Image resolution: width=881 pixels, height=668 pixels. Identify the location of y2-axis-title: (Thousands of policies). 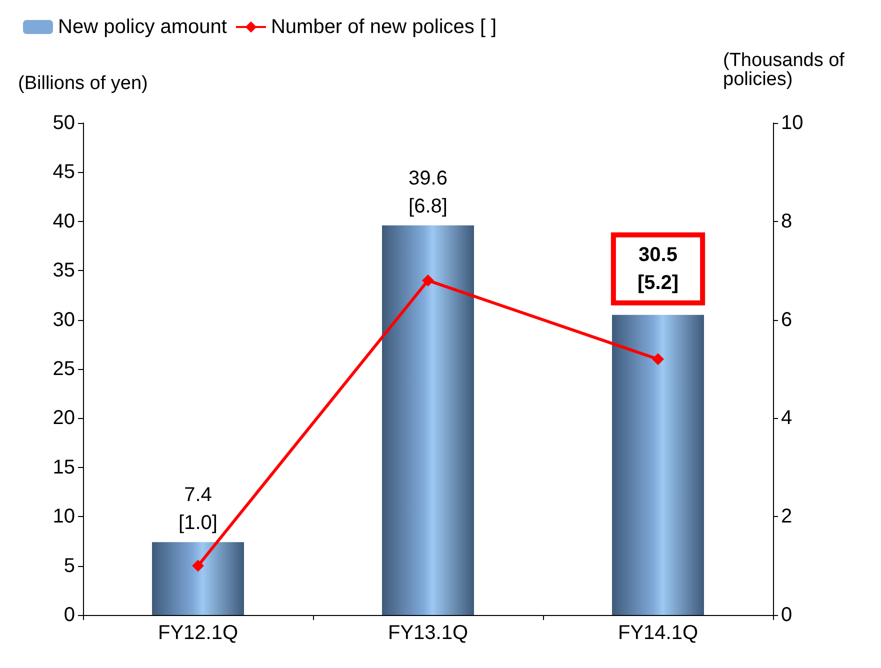
(784, 70).